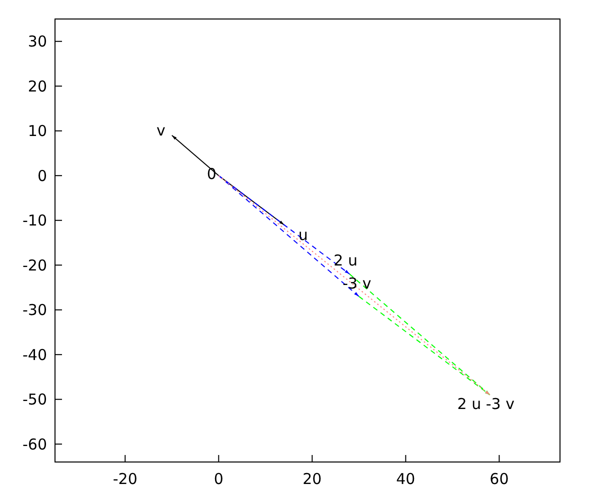 This screenshot has width=600, height=500. Describe the element at coordinates (34, 444) in the screenshot. I see `y-tick-label: -60` at that location.